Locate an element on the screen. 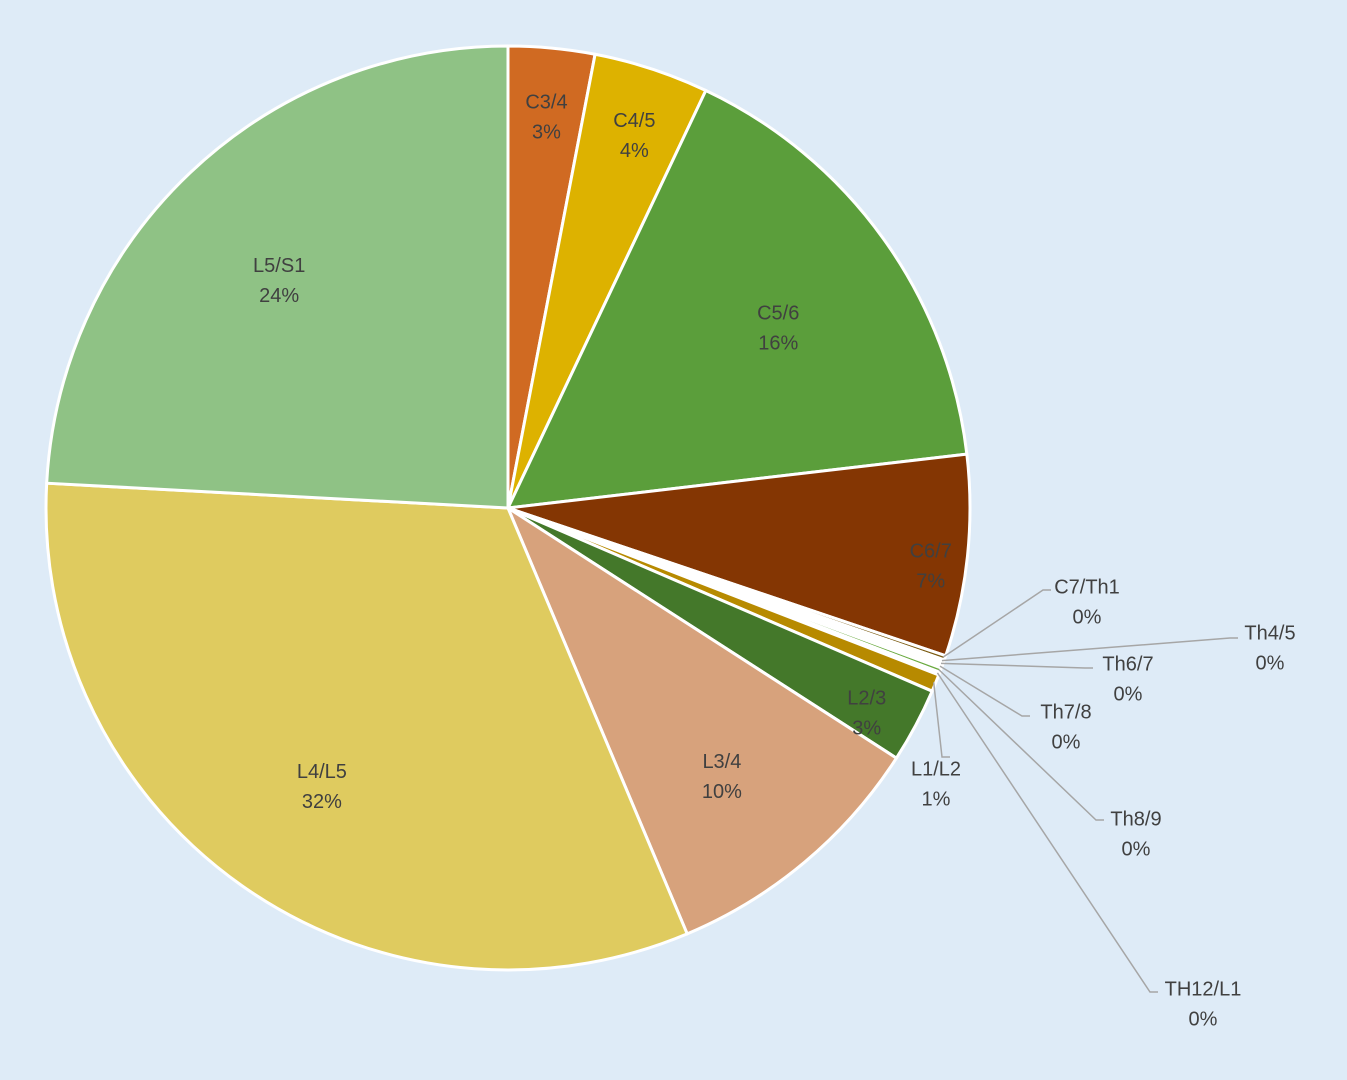 The image size is (1347, 1080). slice-value-th6-7: 0% is located at coordinates (1128, 694).